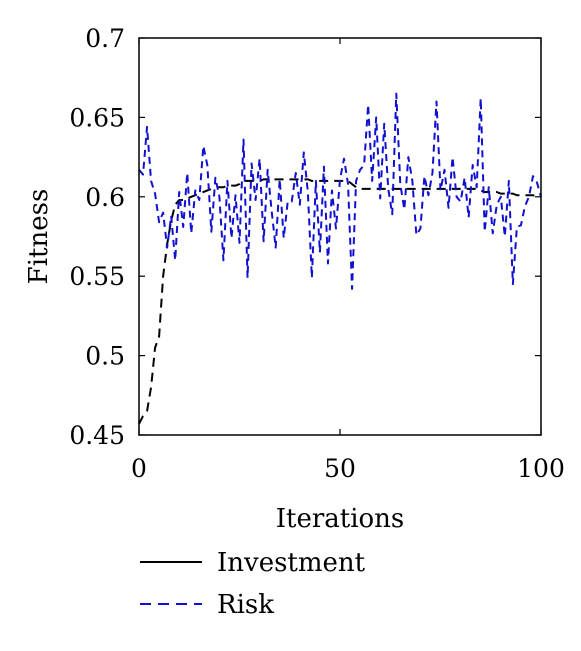 The height and width of the screenshot is (651, 581). Describe the element at coordinates (105, 38) in the screenshot. I see `y-tick-label: 0.7` at that location.